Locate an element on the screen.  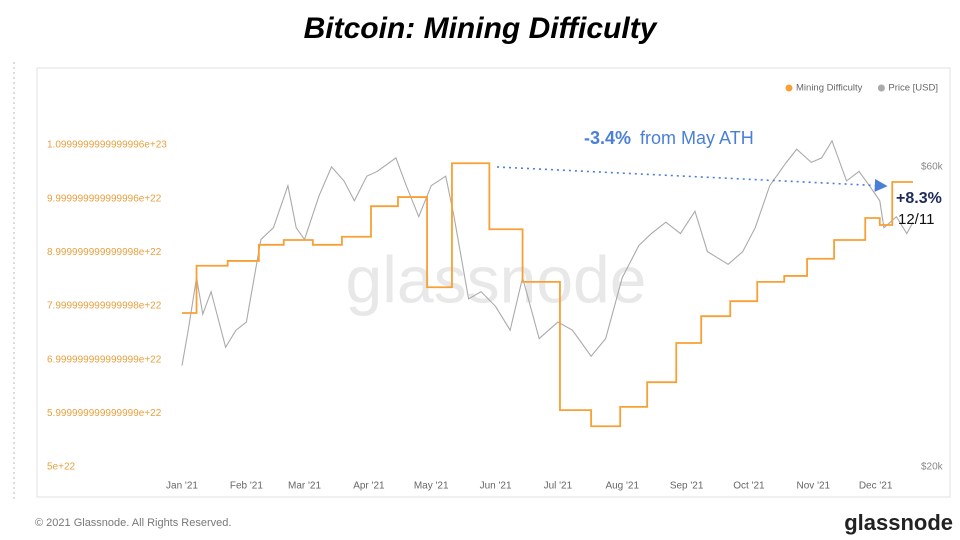
x-tick-label: Sep '21 is located at coordinates (687, 486).